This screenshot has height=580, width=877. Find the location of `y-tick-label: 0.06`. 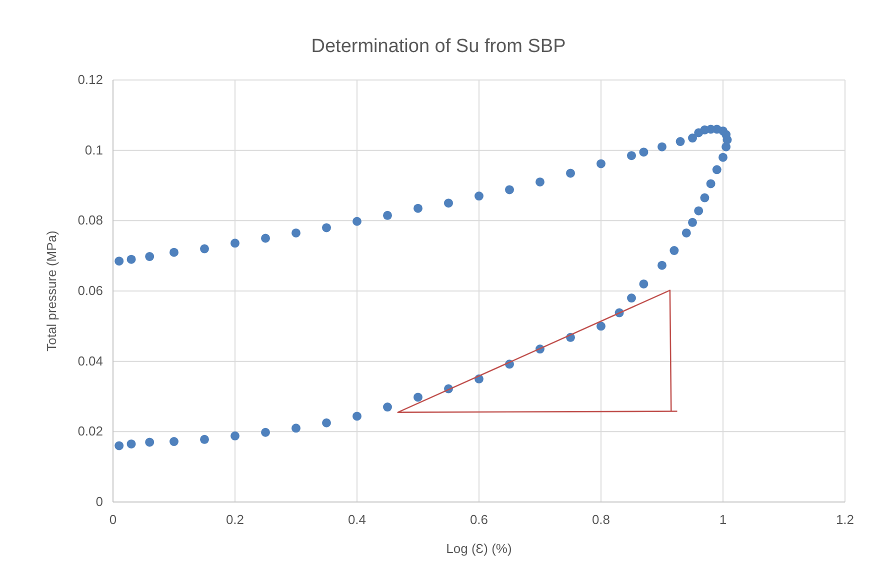

y-tick-label: 0.06 is located at coordinates (90, 290).